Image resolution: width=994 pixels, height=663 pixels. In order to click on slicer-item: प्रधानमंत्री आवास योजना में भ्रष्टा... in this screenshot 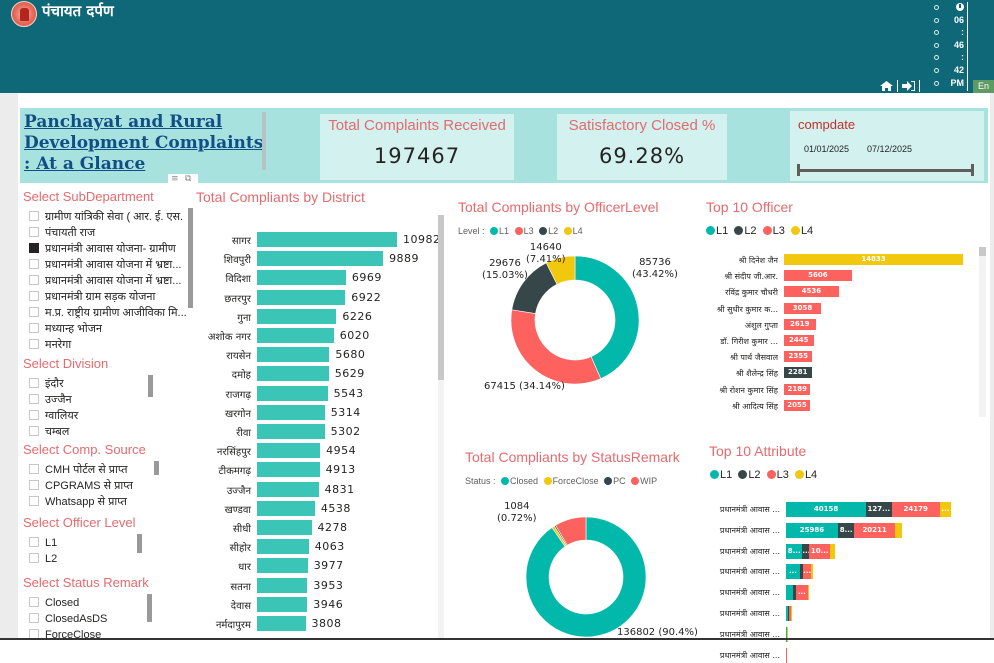, I will do `click(105, 281)`.